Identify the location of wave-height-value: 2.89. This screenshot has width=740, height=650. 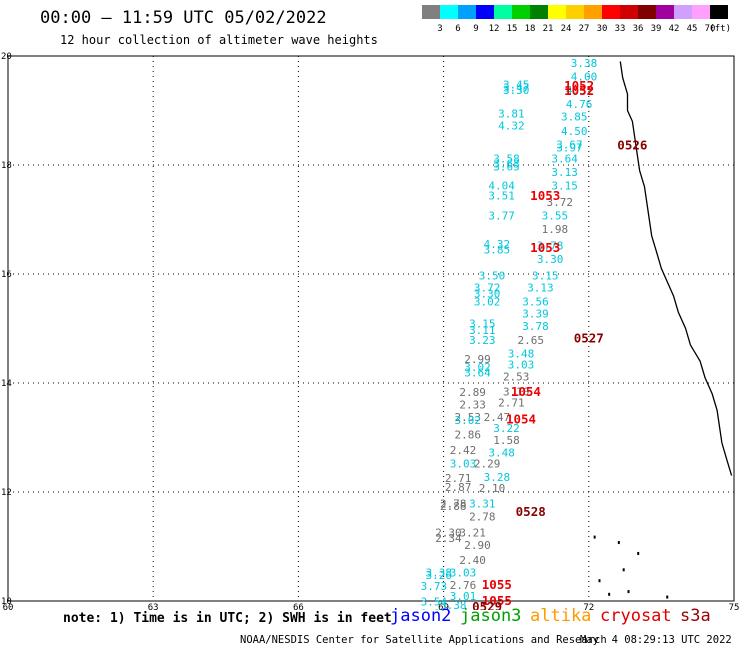
(472, 392).